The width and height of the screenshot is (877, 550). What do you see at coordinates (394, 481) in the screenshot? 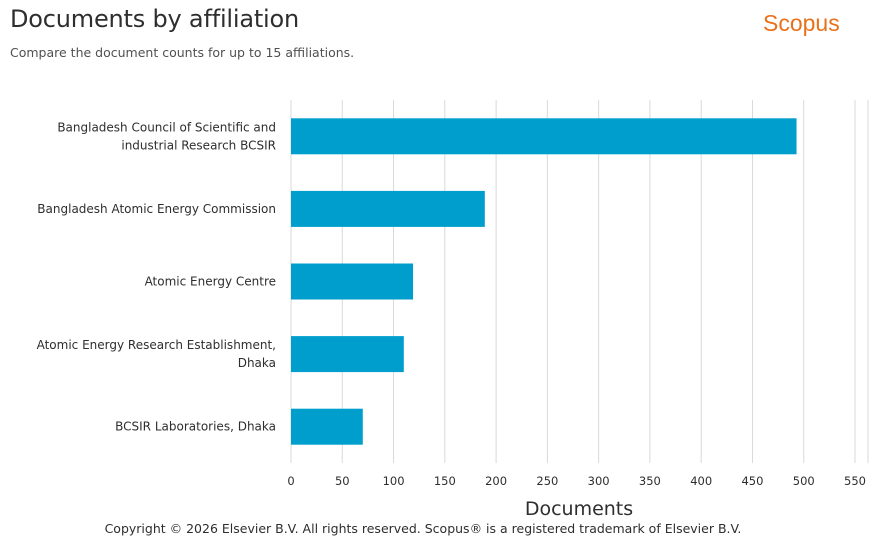
I see `x-tick-label: 100` at bounding box center [394, 481].